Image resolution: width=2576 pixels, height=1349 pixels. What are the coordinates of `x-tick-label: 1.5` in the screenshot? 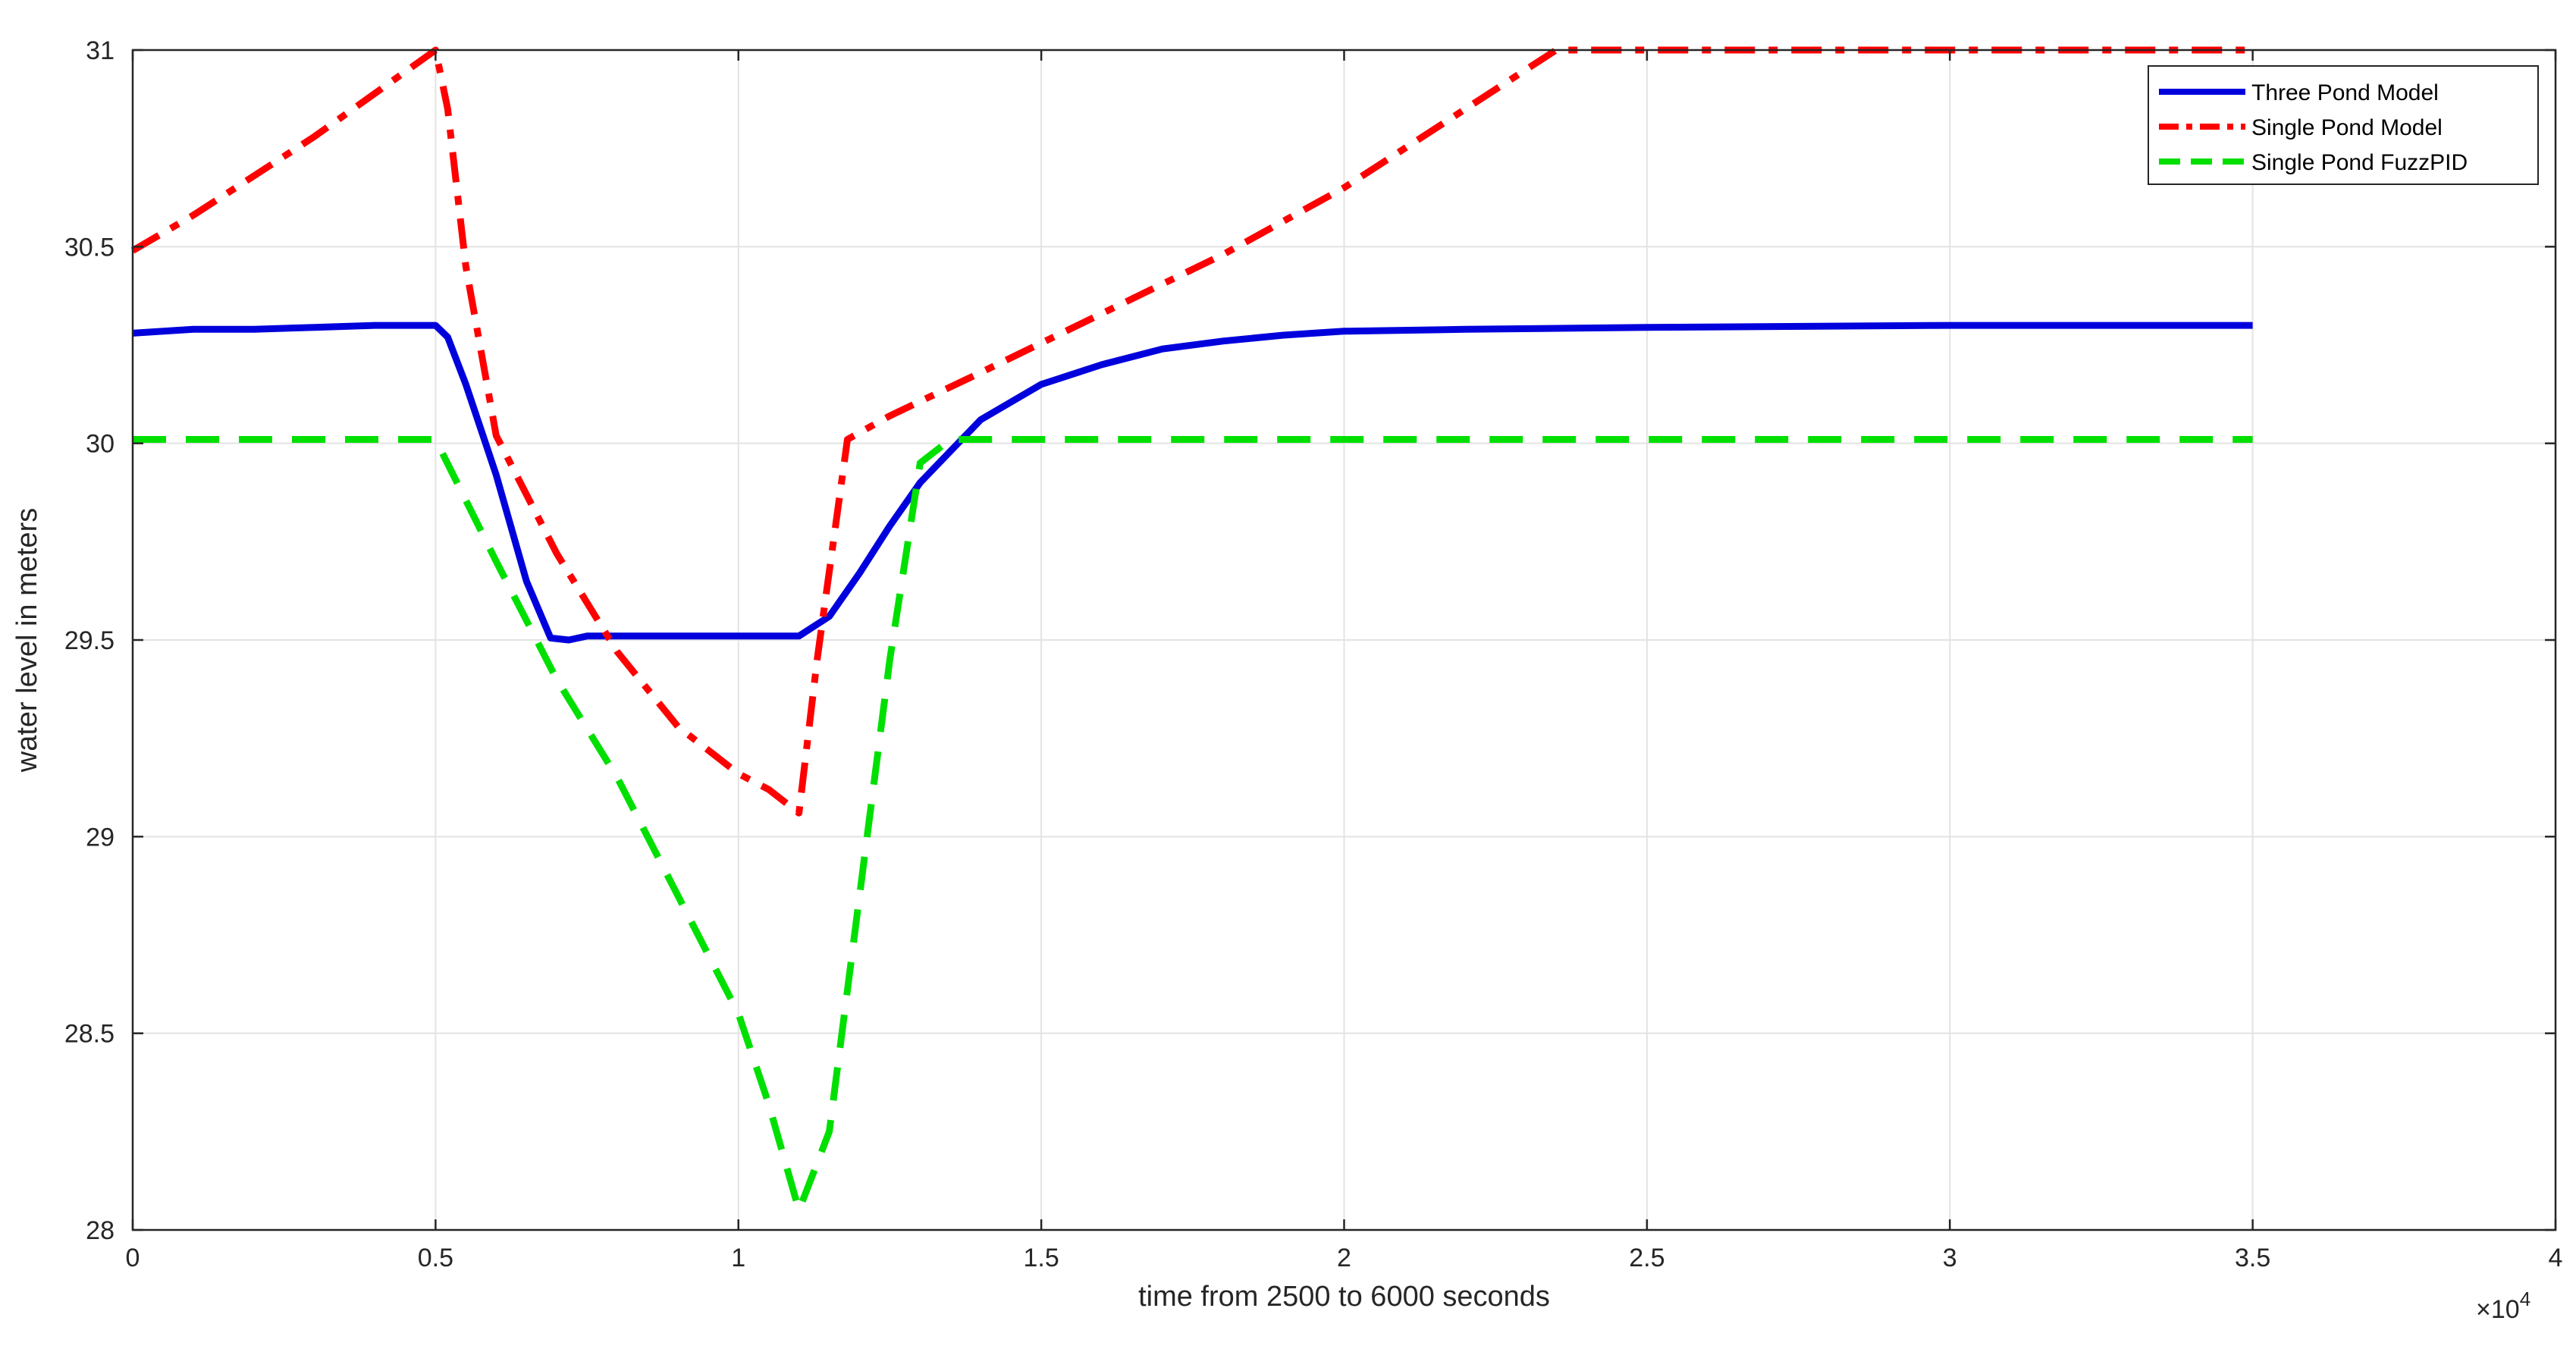 It's located at (1041, 1258).